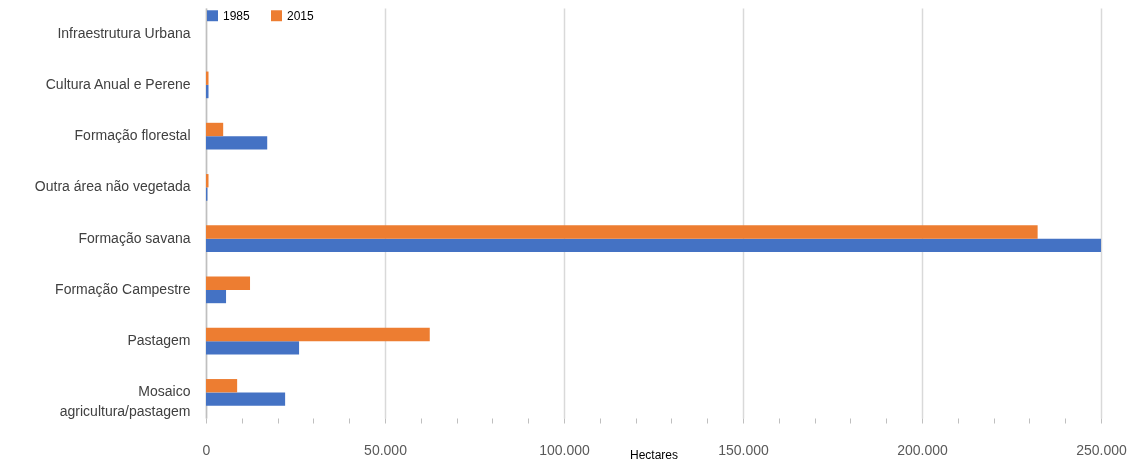 This screenshot has height=466, width=1138. I want to click on y-tick-label: Pastagem, so click(159, 340).